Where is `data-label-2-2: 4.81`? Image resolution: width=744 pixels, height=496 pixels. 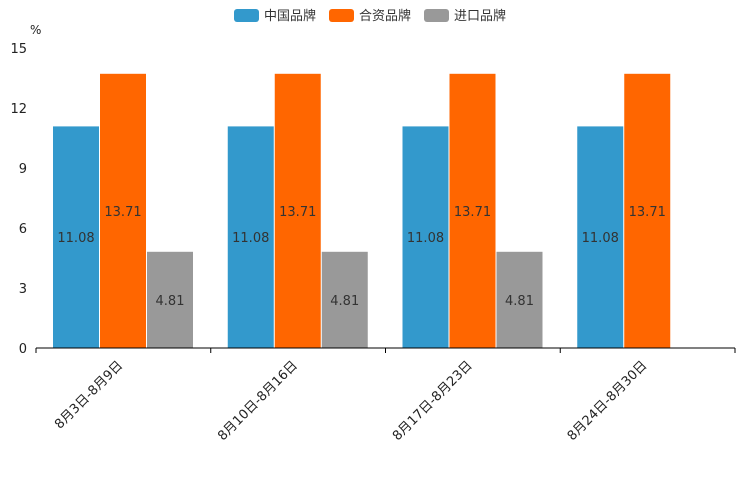 data-label-2-2: 4.81 is located at coordinates (519, 301).